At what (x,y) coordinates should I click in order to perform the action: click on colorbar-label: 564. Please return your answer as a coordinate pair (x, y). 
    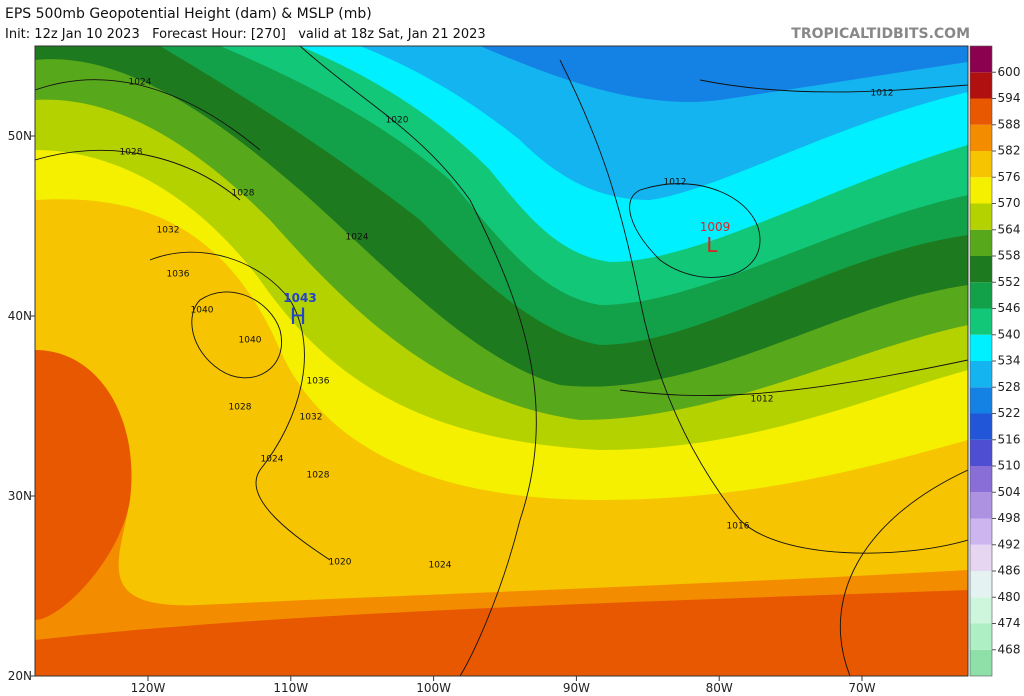
    Looking at the image, I should click on (1009, 229).